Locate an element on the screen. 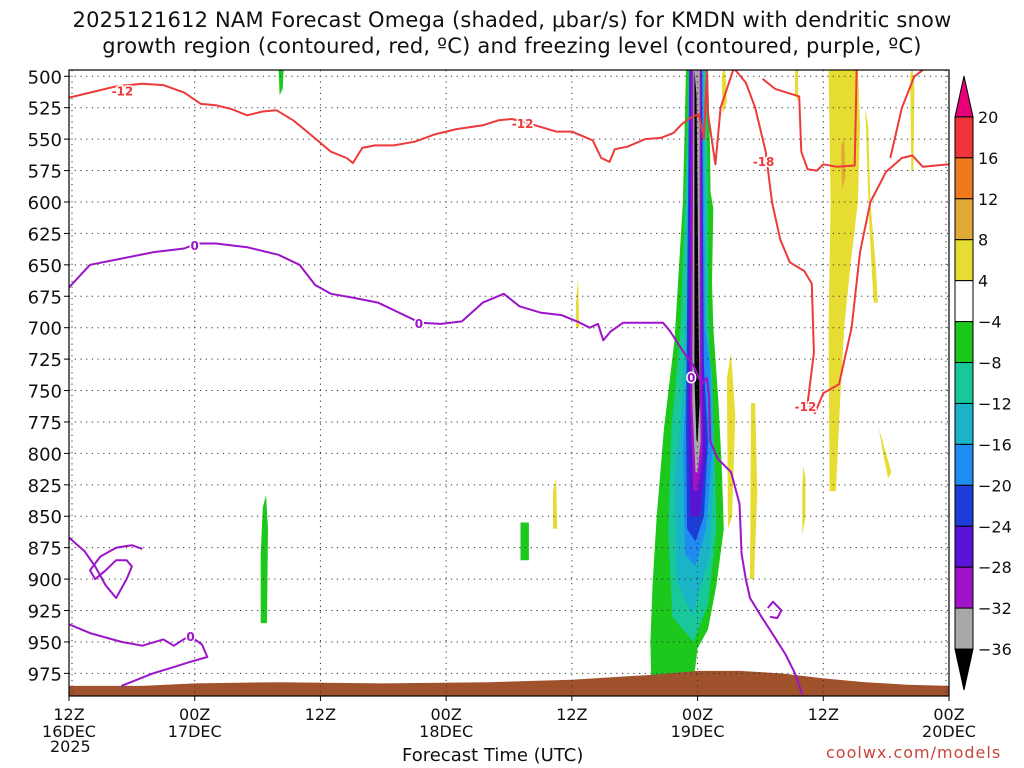  colorbar-label: −8 is located at coordinates (990, 363).